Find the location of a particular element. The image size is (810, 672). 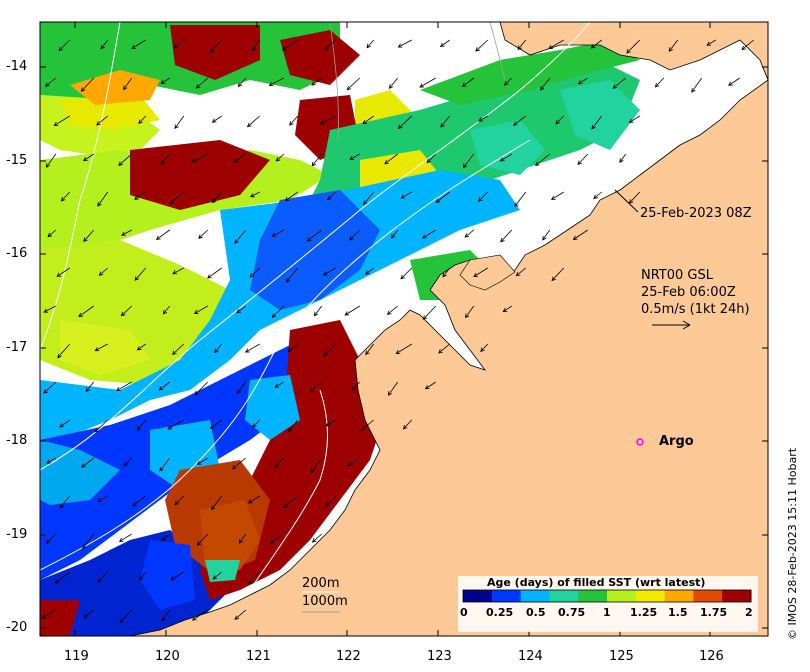

argo-float-marker is located at coordinates (640, 442).